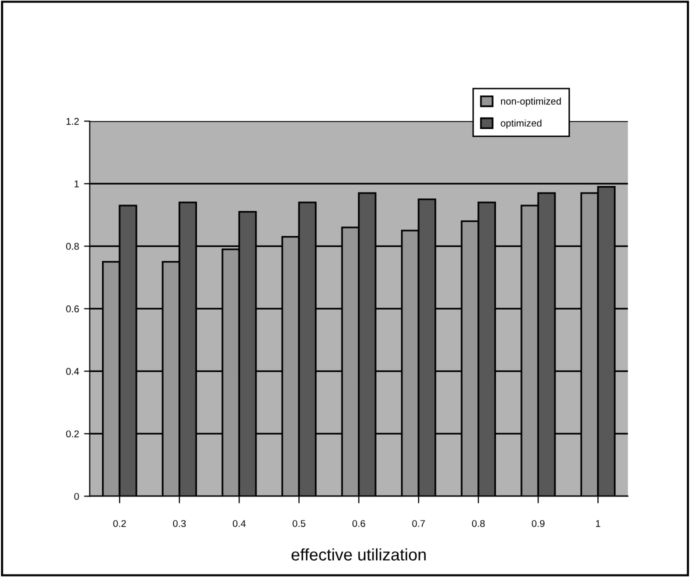  I want to click on x-tick-label: 0.3, so click(179, 523).